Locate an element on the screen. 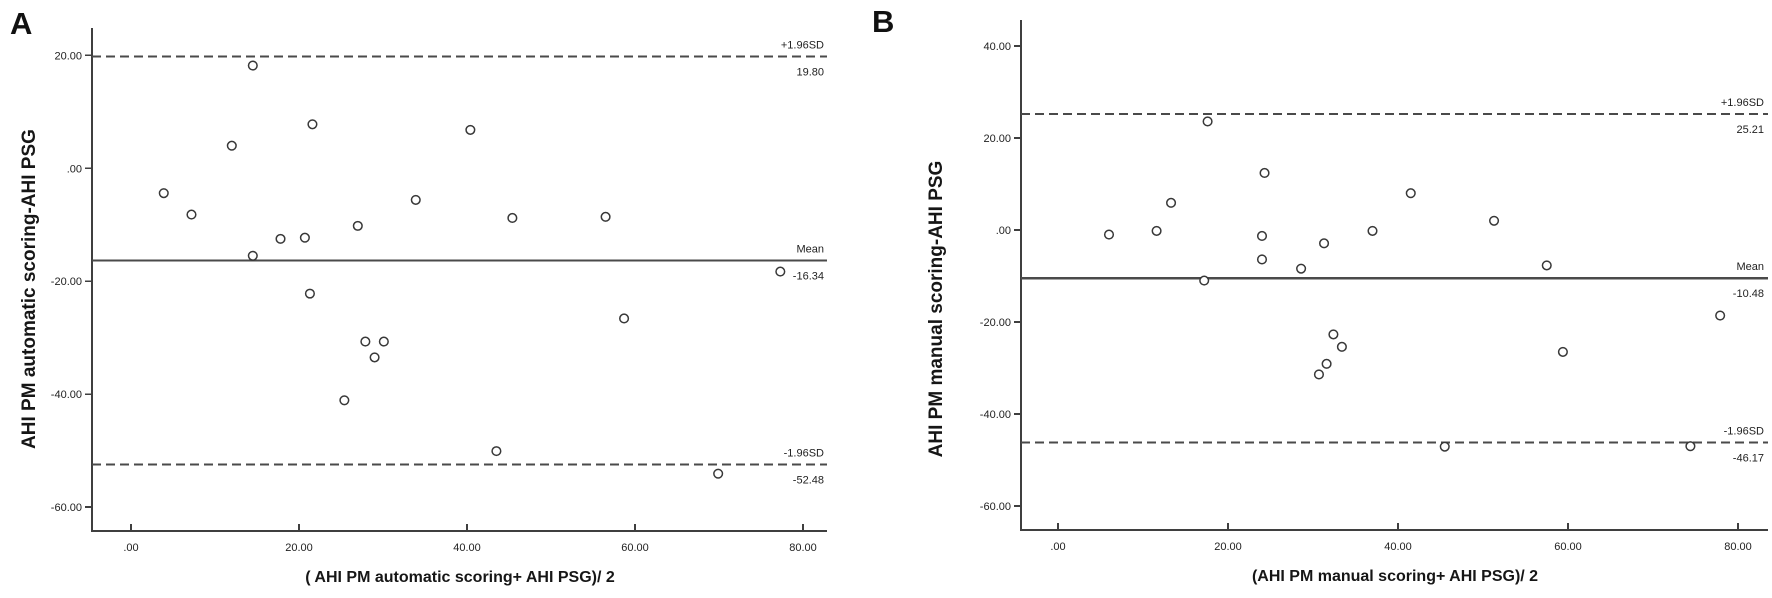 The height and width of the screenshot is (598, 1772). ref-line-value: 19.80 is located at coordinates (810, 73).